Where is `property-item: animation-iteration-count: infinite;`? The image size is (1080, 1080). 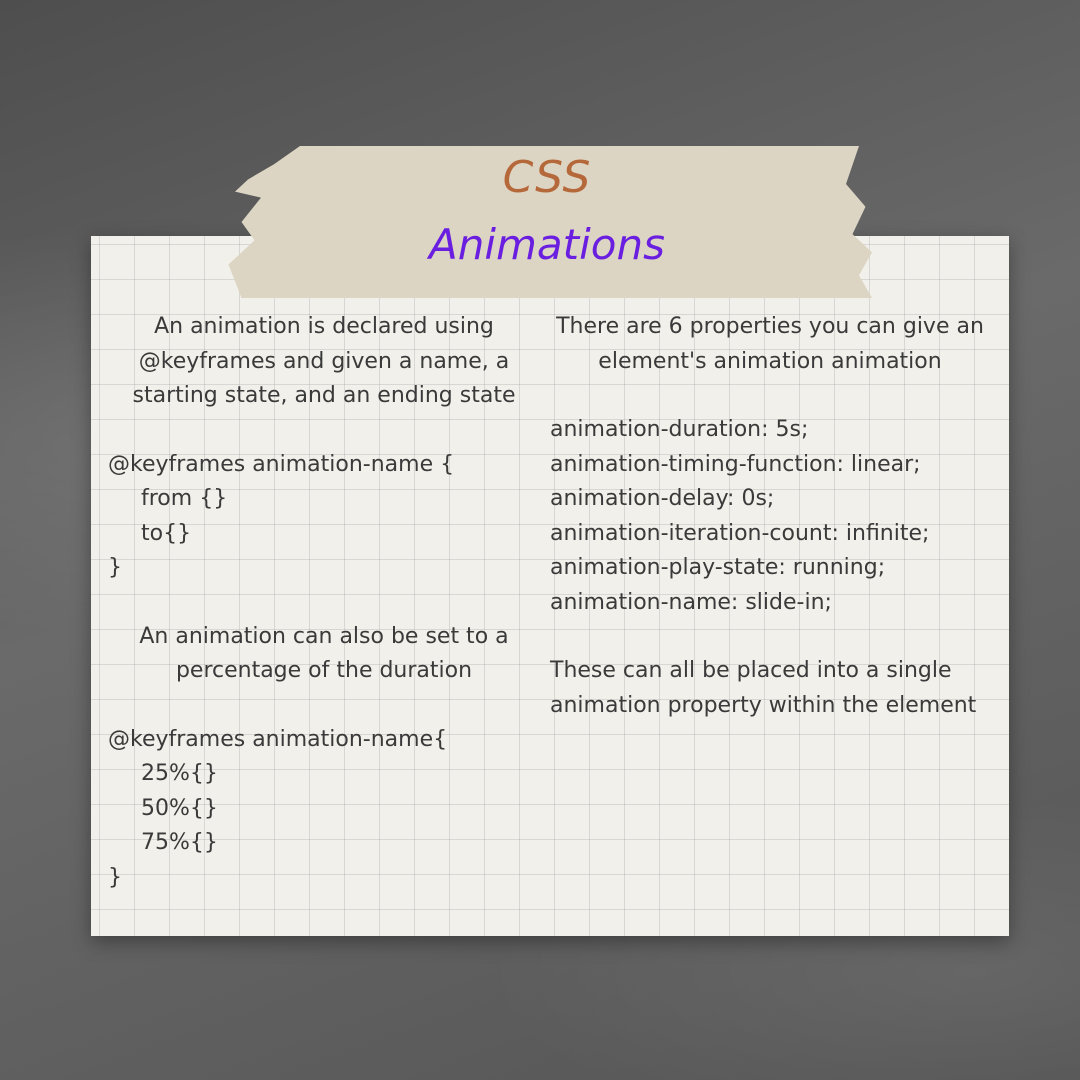
property-item: animation-iteration-count: infinite; is located at coordinates (740, 533).